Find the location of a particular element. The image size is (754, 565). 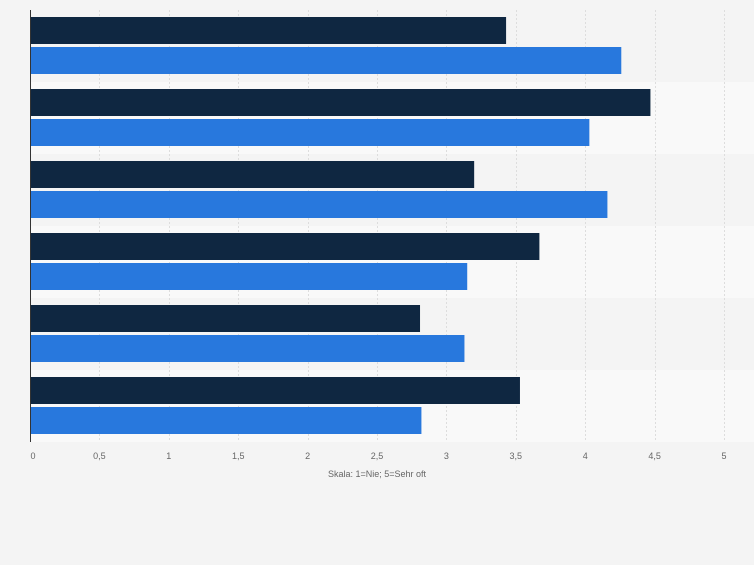

x-tick-label: 4 is located at coordinates (585, 456).